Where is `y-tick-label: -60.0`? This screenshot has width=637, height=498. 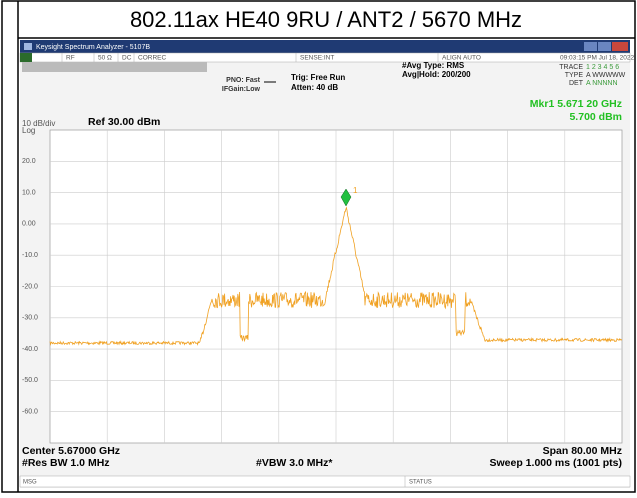
y-tick-label: -60.0 is located at coordinates (30, 412).